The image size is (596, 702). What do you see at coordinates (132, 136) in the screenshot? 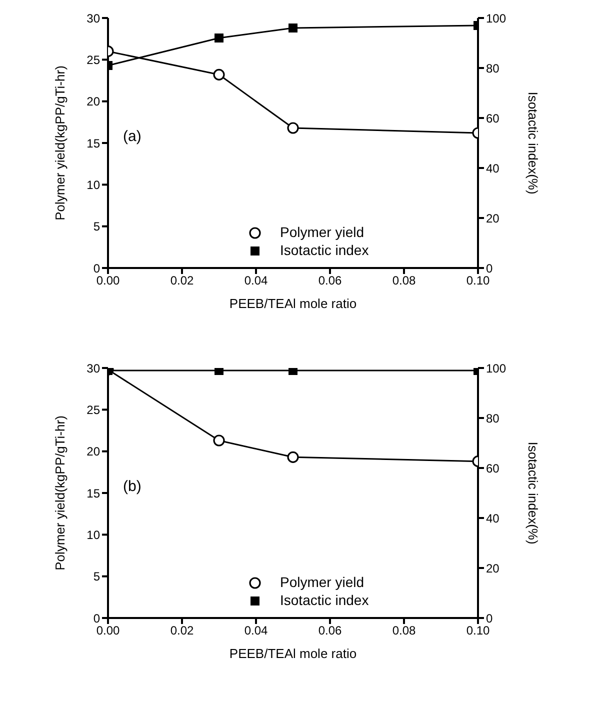
I see `annotation: (a)` at bounding box center [132, 136].